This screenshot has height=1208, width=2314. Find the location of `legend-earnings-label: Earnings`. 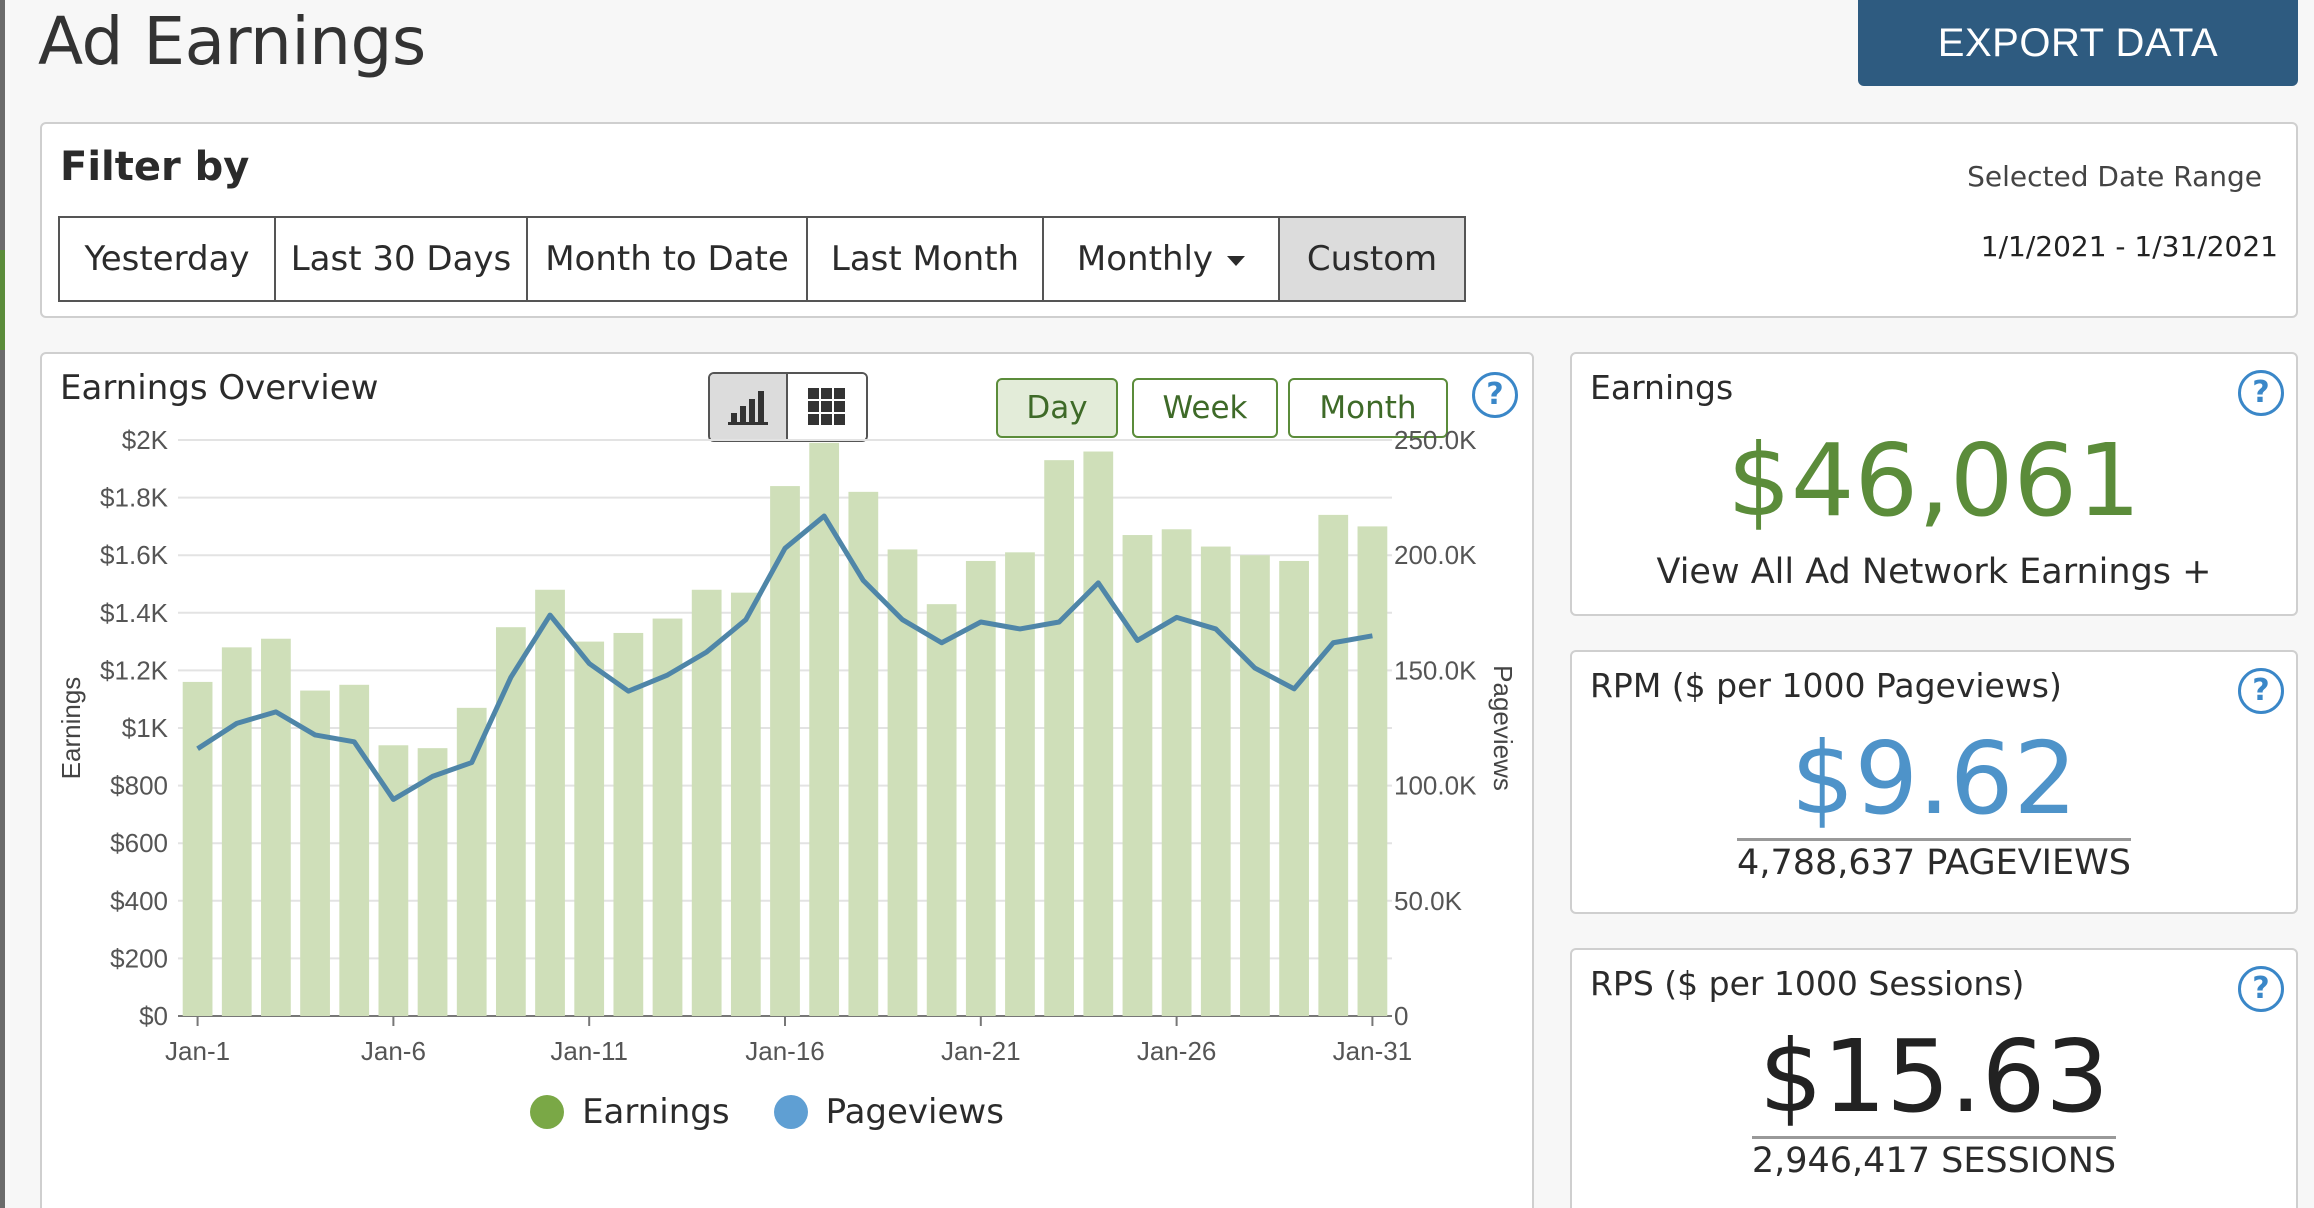

legend-earnings-label: Earnings is located at coordinates (656, 1112).